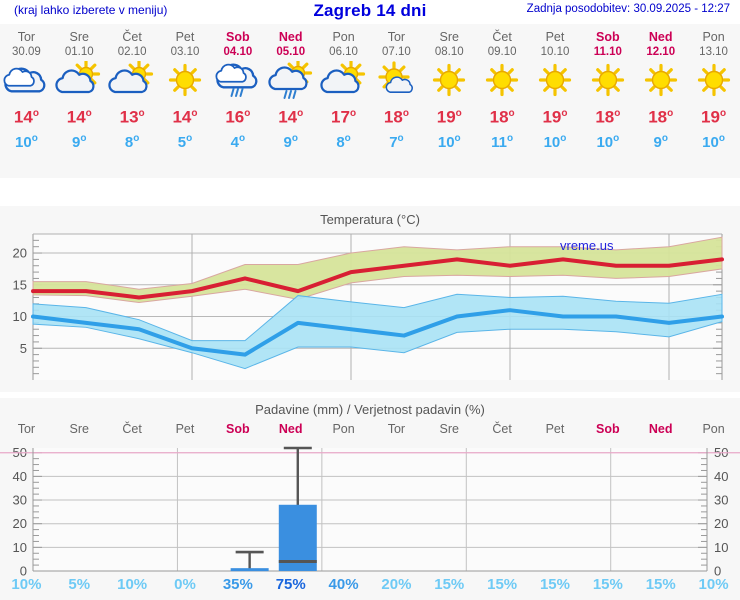 The image size is (740, 600). Describe the element at coordinates (449, 429) in the screenshot. I see `precip-day-label: Sre` at that location.